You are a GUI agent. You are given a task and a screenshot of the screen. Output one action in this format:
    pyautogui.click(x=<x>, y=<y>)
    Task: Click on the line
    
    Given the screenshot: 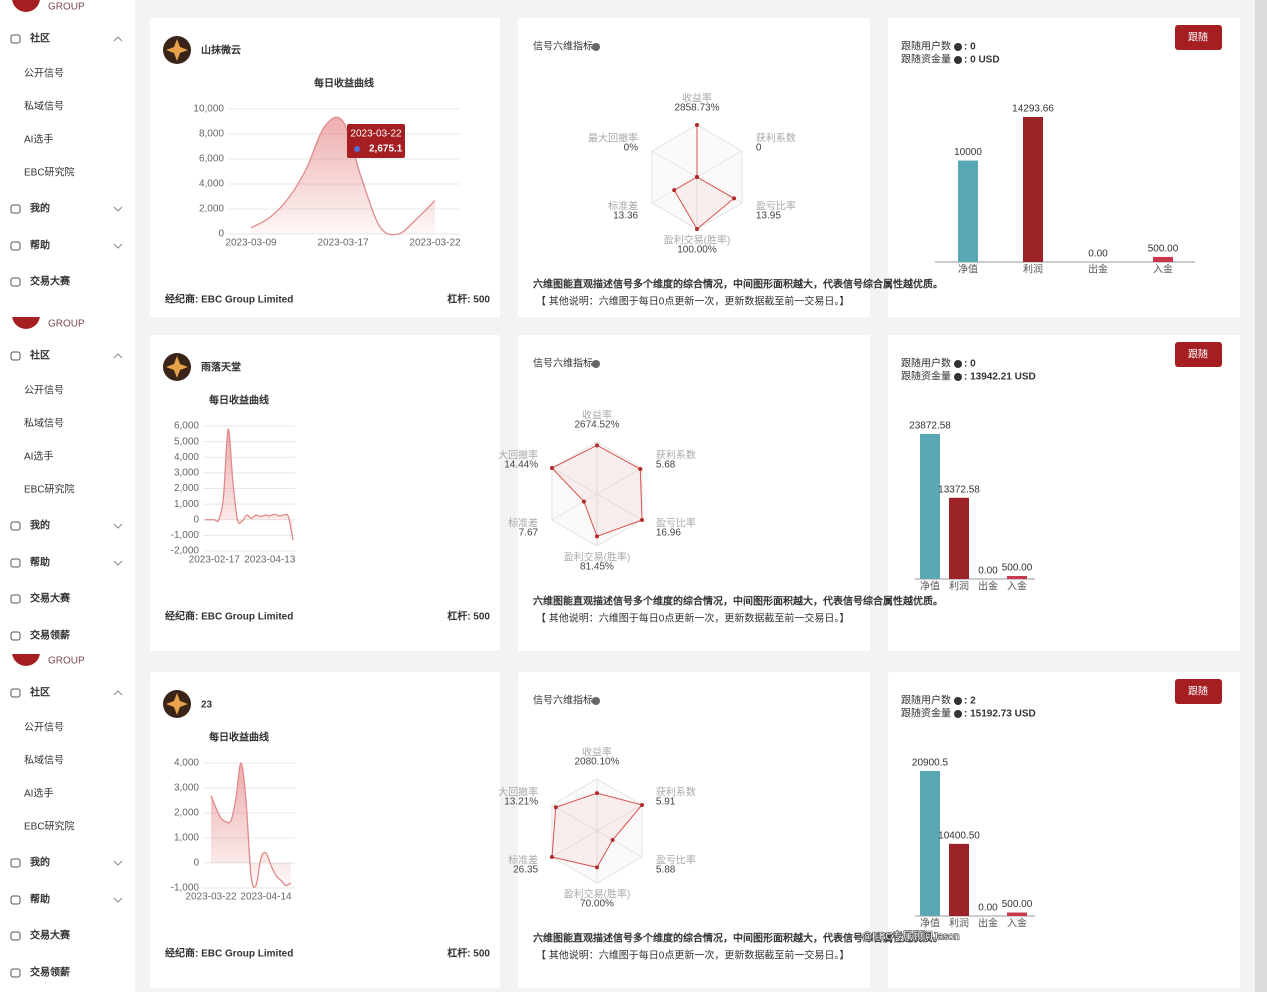 What is the action you would take?
    pyautogui.click(x=343, y=176)
    